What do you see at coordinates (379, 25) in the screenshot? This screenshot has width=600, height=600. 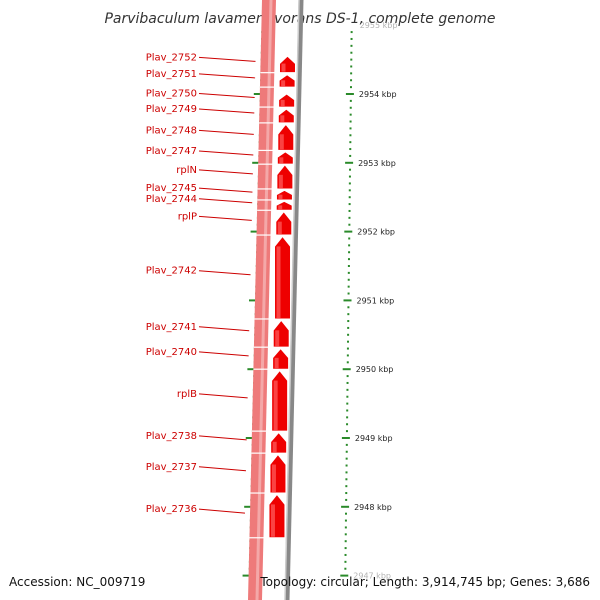 I see `scale-tick-label: 2955 kbp` at bounding box center [379, 25].